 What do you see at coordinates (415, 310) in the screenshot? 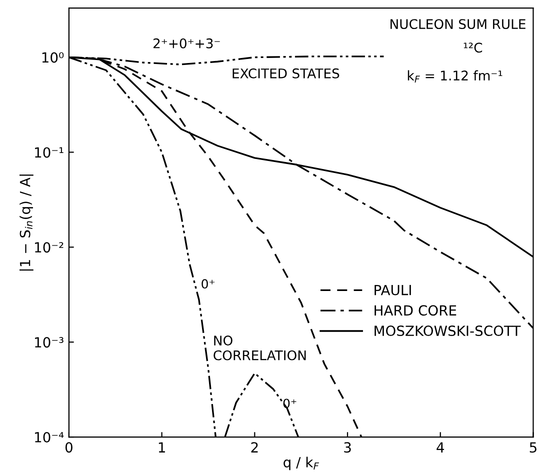
I see `legend-label: HARD CORE` at bounding box center [415, 310].